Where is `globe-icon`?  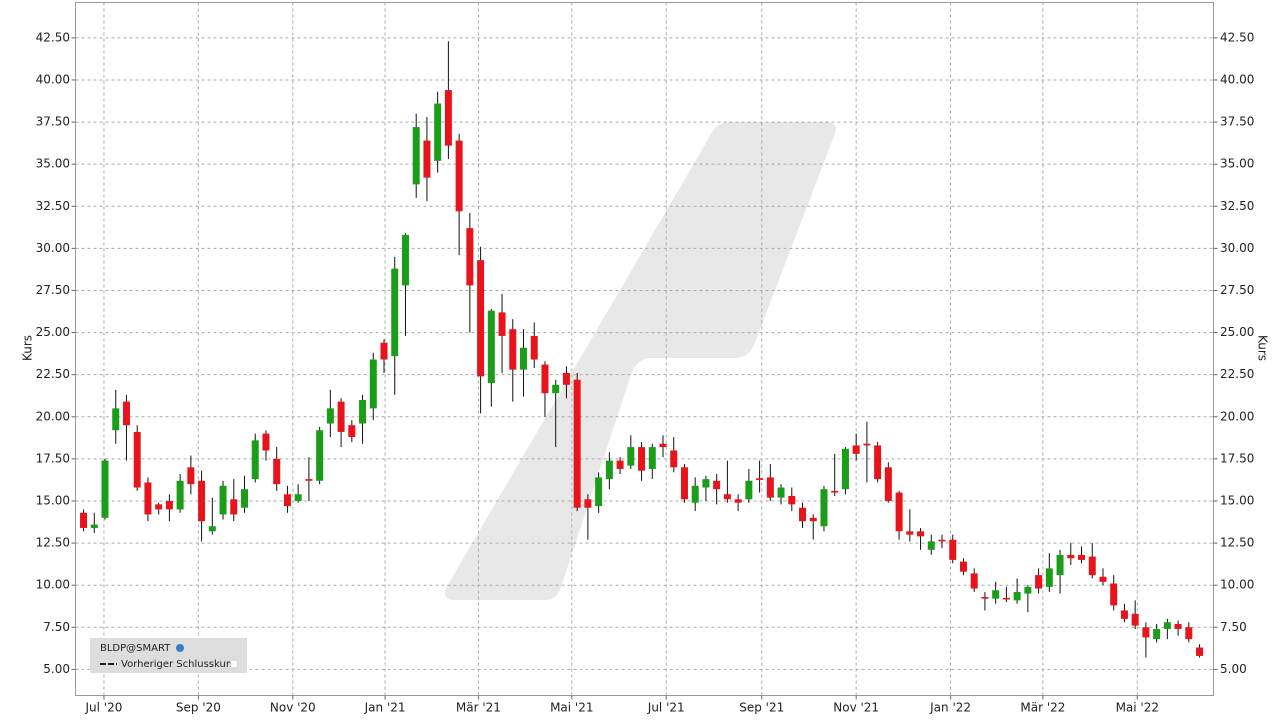 globe-icon is located at coordinates (180, 648).